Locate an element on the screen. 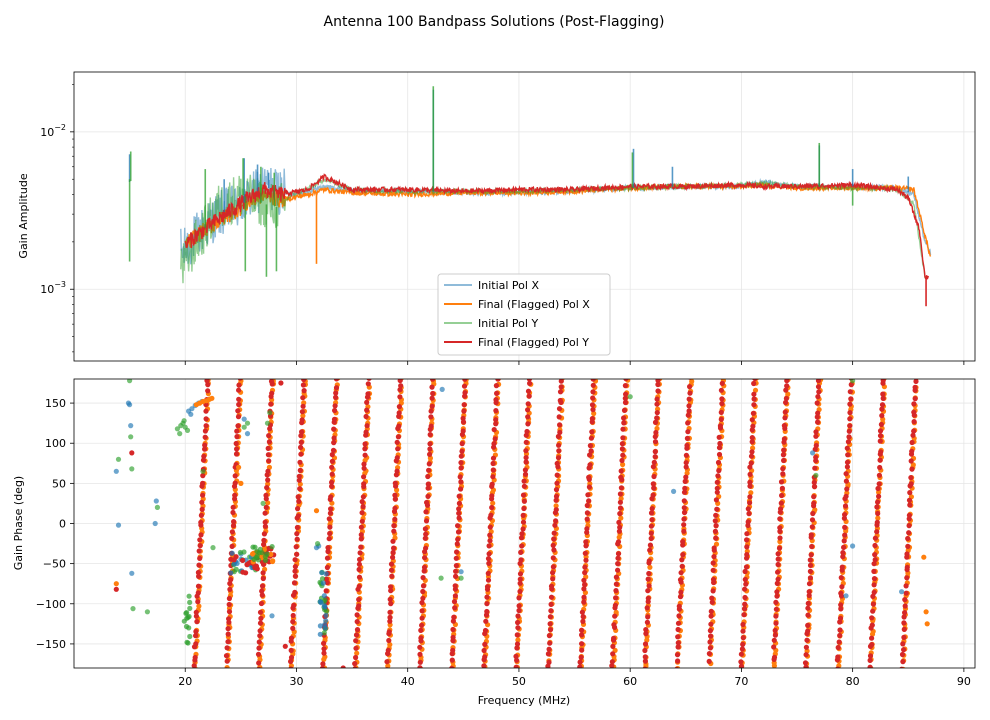 Image resolution: width=990 pixels, height=720 pixels. x-tick-label: 80 is located at coordinates (853, 681).